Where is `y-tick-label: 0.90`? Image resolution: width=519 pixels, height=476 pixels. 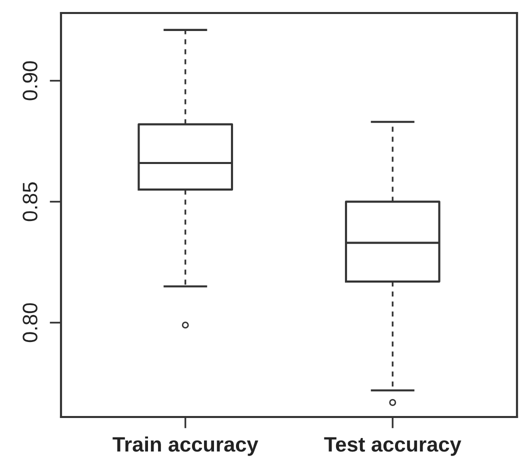 y-tick-label: 0.90 is located at coordinates (30, 80).